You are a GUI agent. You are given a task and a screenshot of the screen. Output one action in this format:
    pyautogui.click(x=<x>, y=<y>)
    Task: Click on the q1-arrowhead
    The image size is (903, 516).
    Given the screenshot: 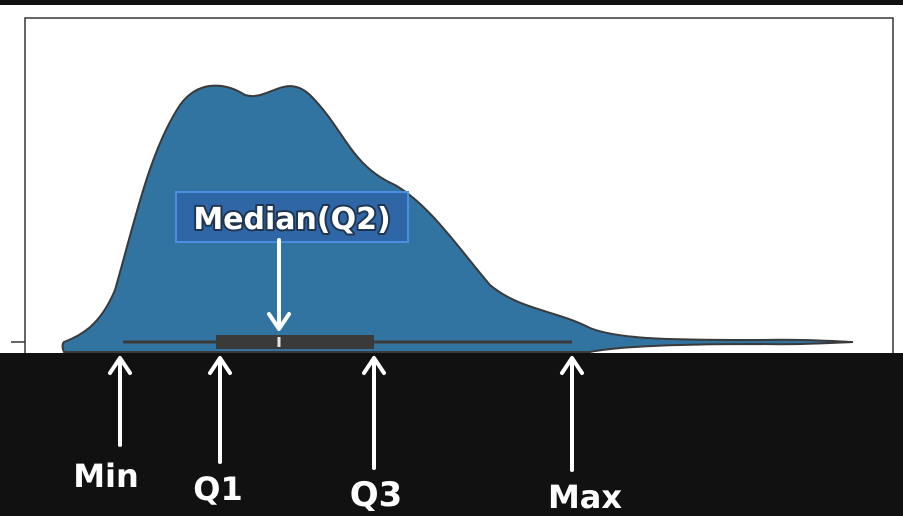 What is the action you would take?
    pyautogui.click(x=220, y=365)
    